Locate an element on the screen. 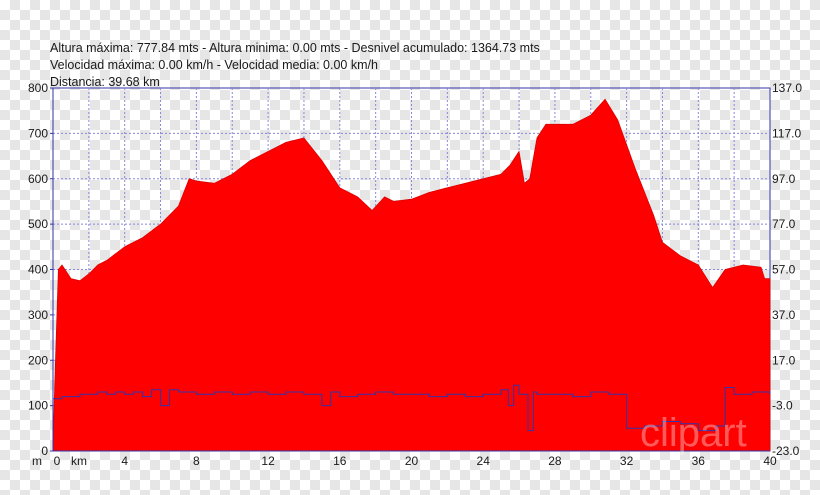  x-tick-label: 12 is located at coordinates (268, 461).